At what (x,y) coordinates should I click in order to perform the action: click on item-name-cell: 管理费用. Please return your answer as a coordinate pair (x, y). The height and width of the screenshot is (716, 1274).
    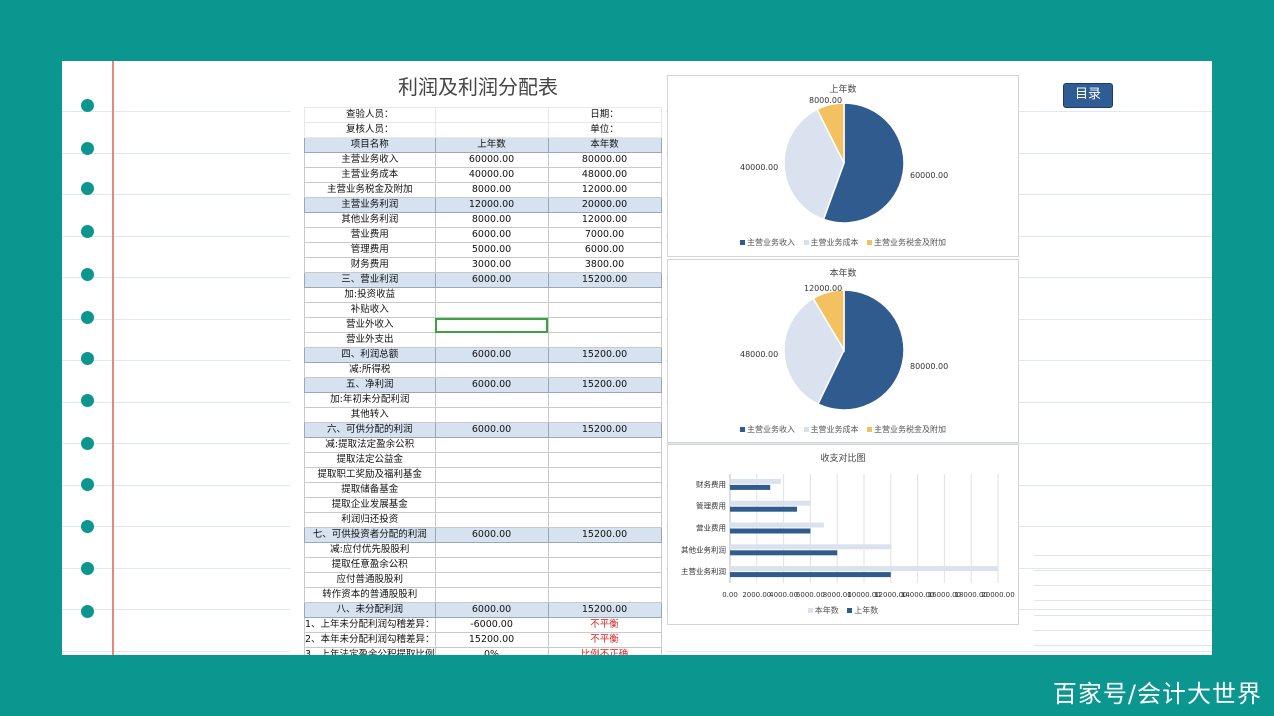
    Looking at the image, I should click on (370, 250).